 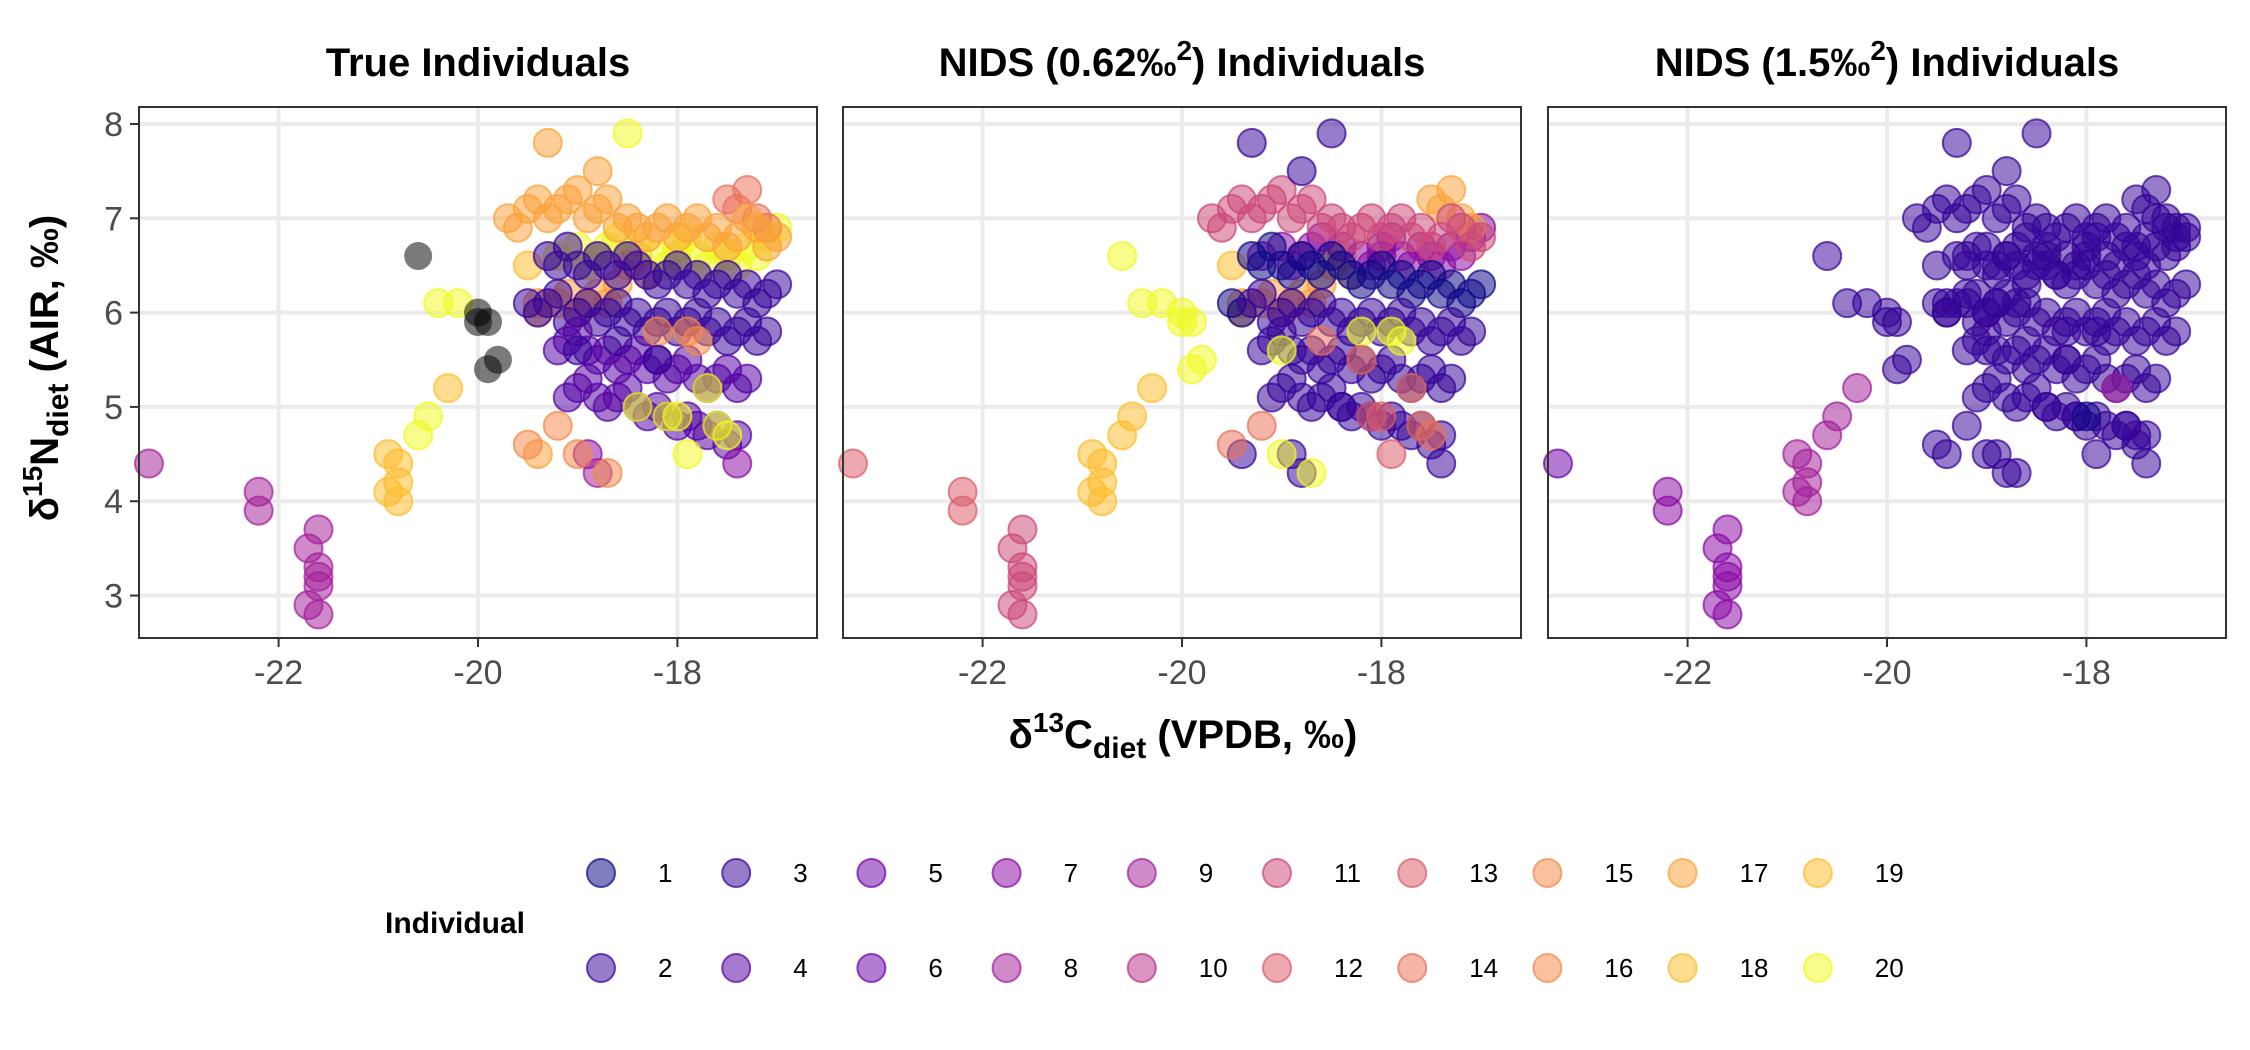 I want to click on x-axis-title-main: C, so click(x=1078, y=735).